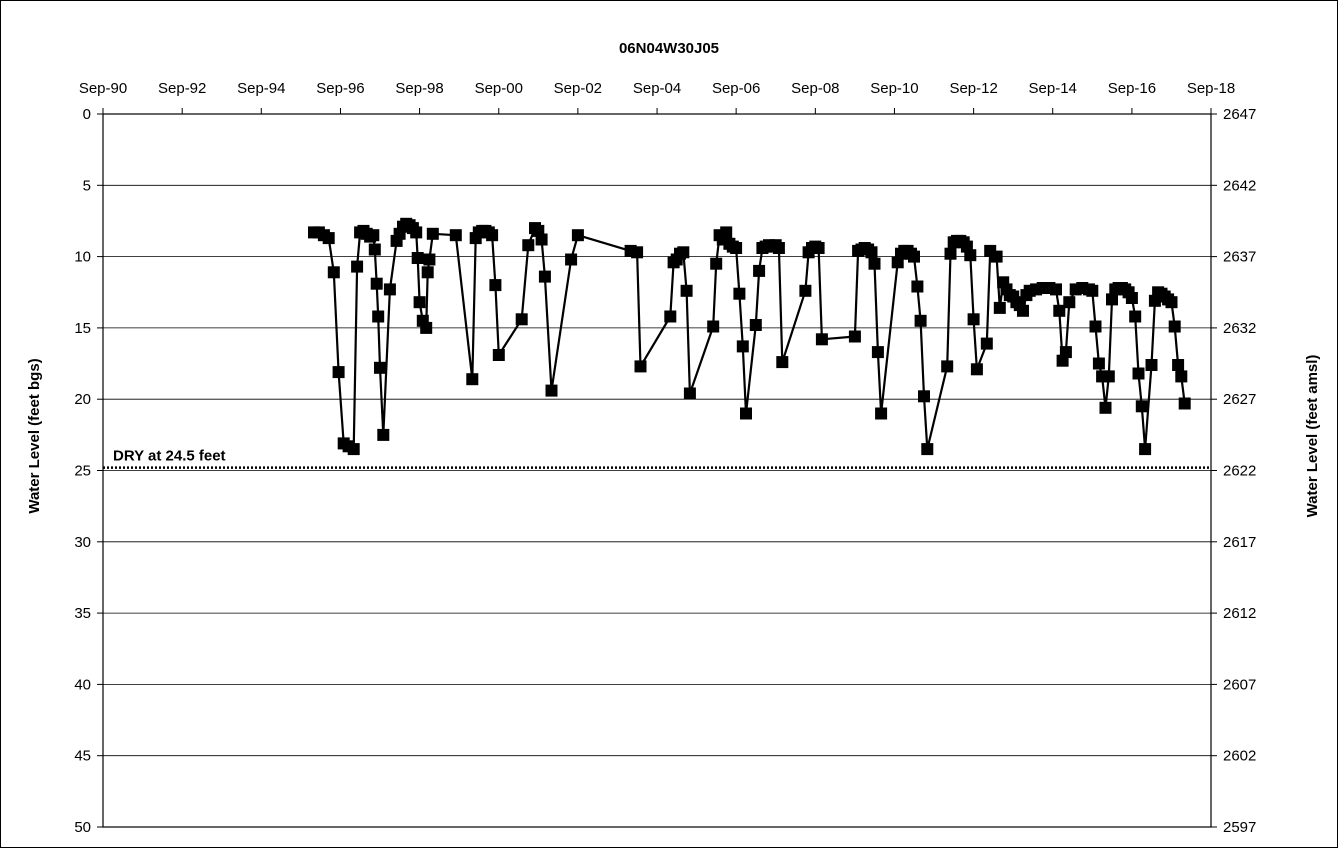  I want to click on x-tick-label: Sep-94, so click(261, 88).